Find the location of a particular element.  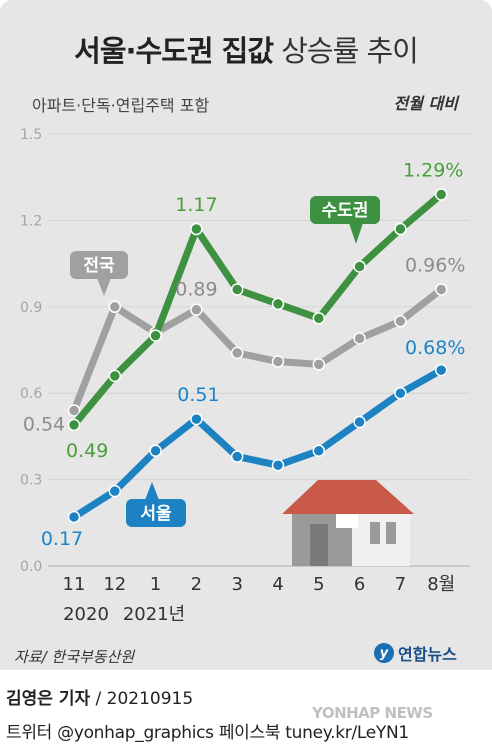

brand-logo: y 연합뉴스 is located at coordinates (415, 653).